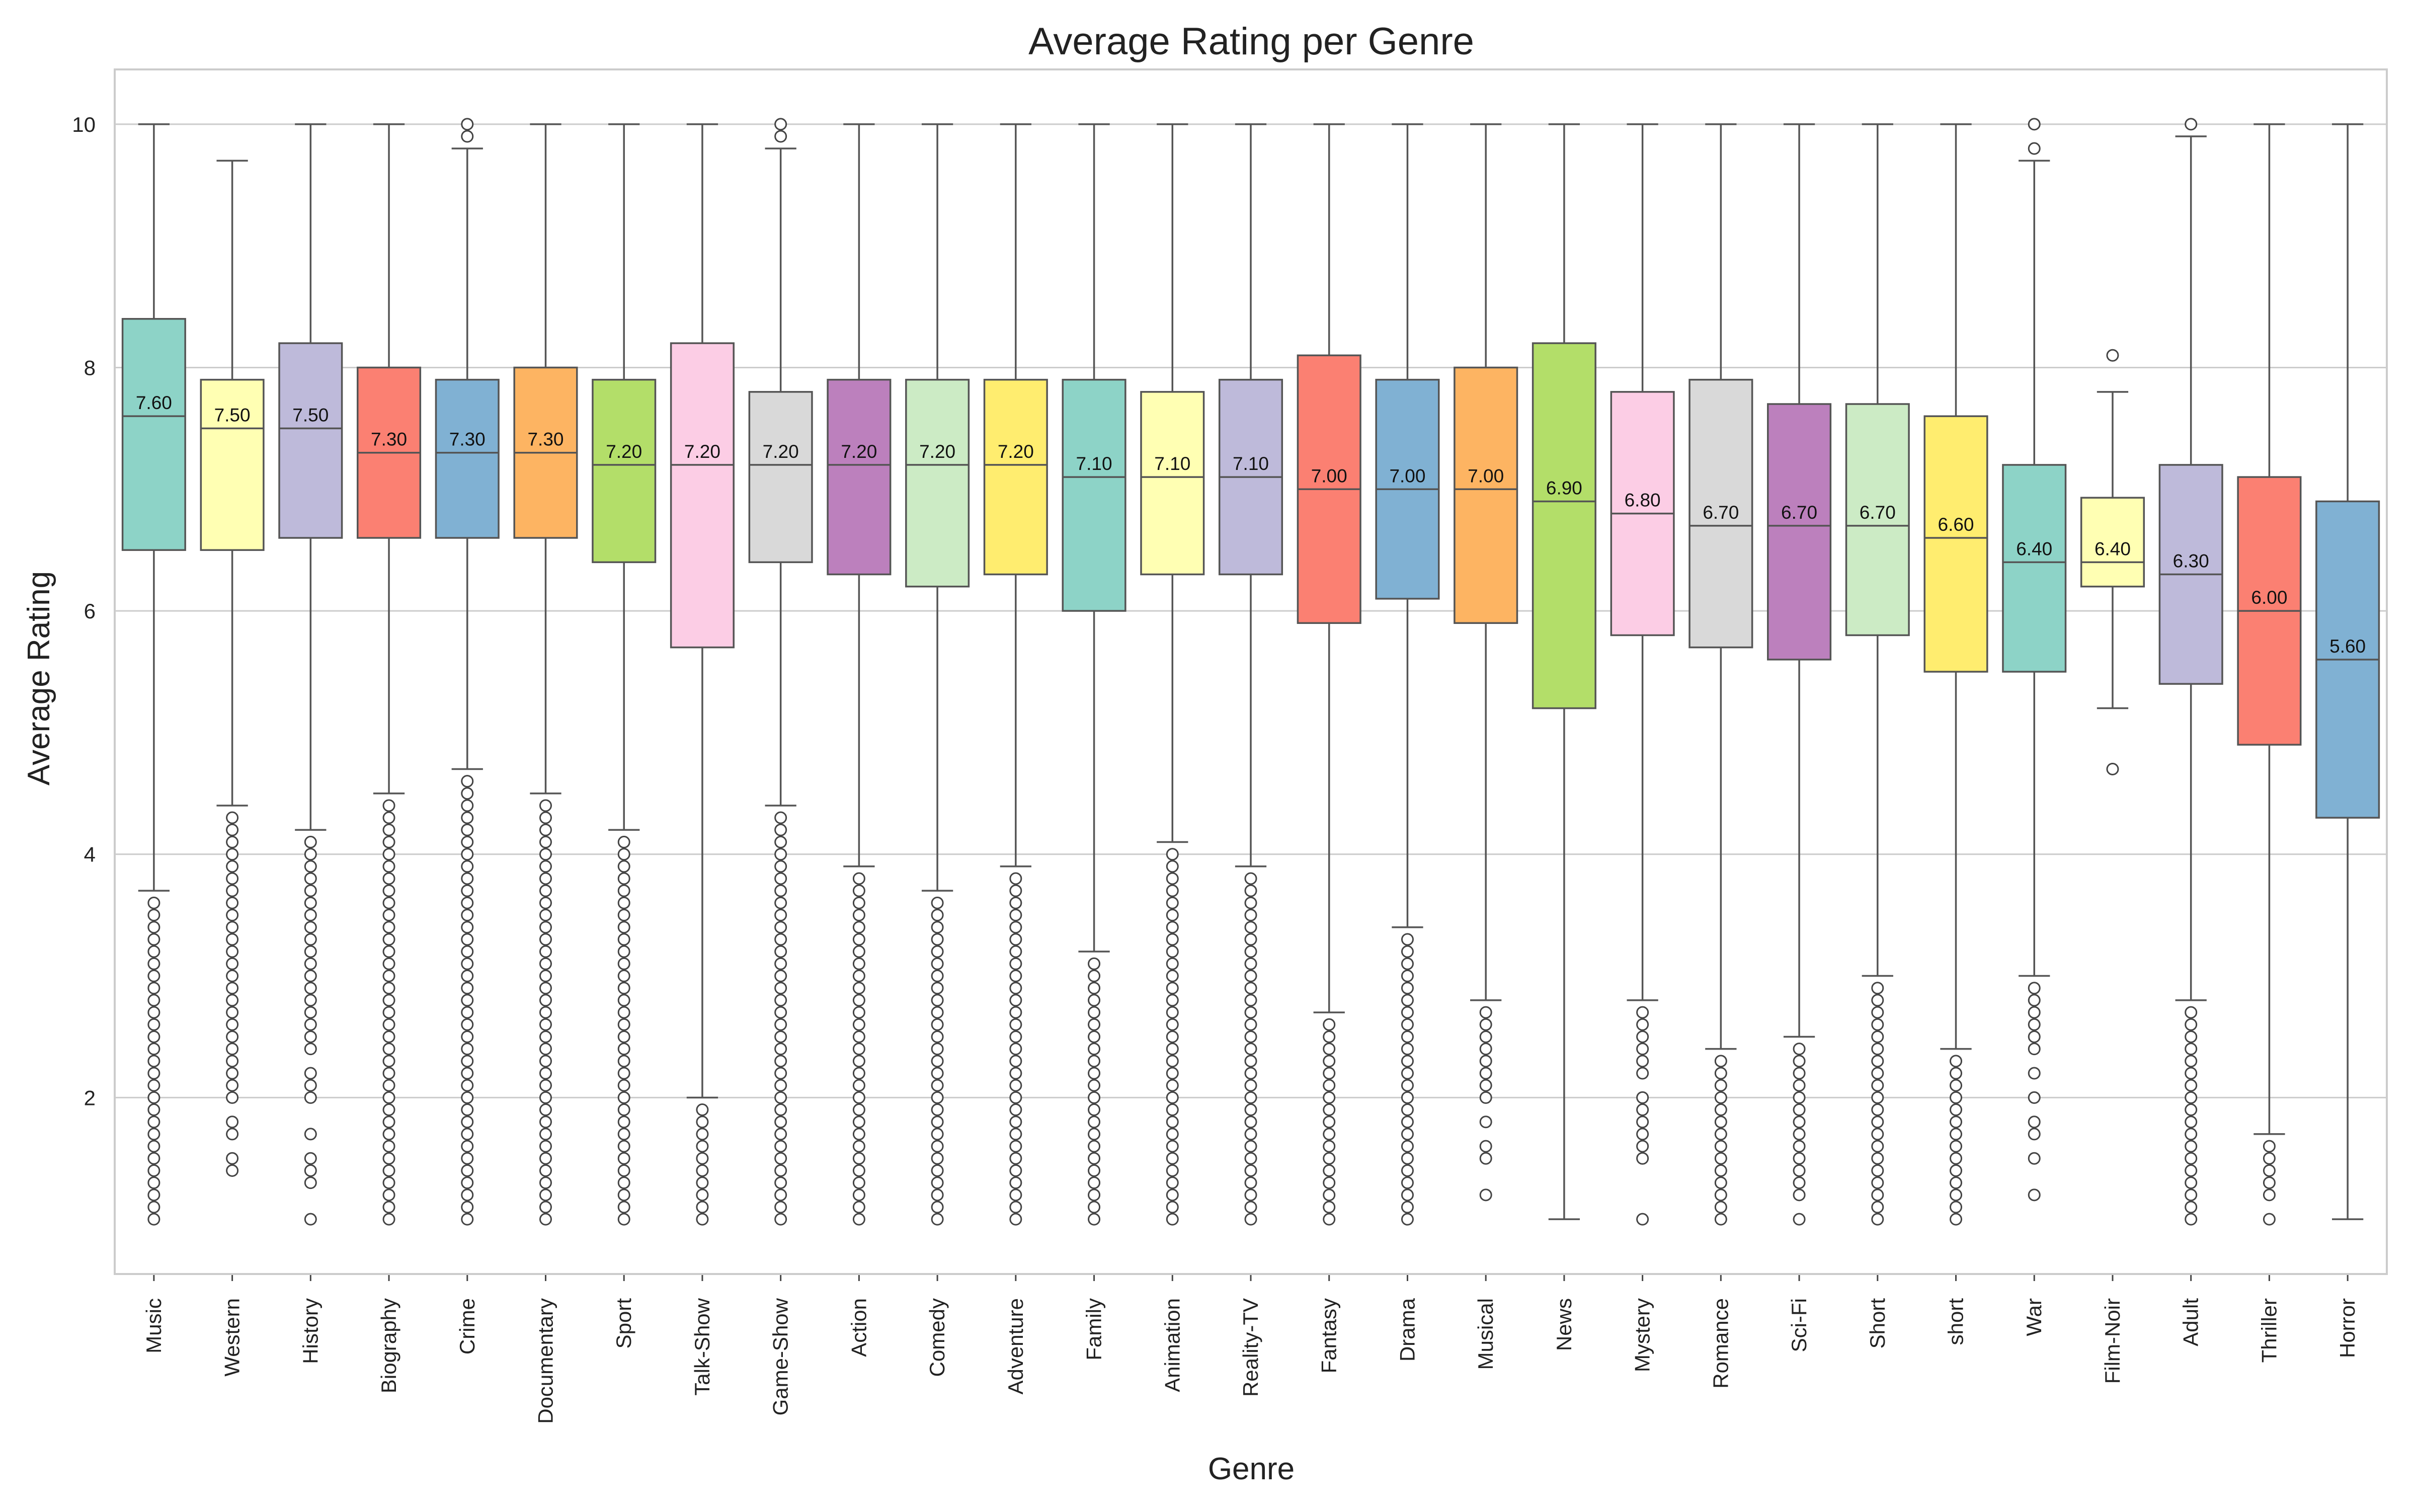 This screenshot has height=1512, width=2415. What do you see at coordinates (2347, 646) in the screenshot?
I see `median-label: 5.60` at bounding box center [2347, 646].